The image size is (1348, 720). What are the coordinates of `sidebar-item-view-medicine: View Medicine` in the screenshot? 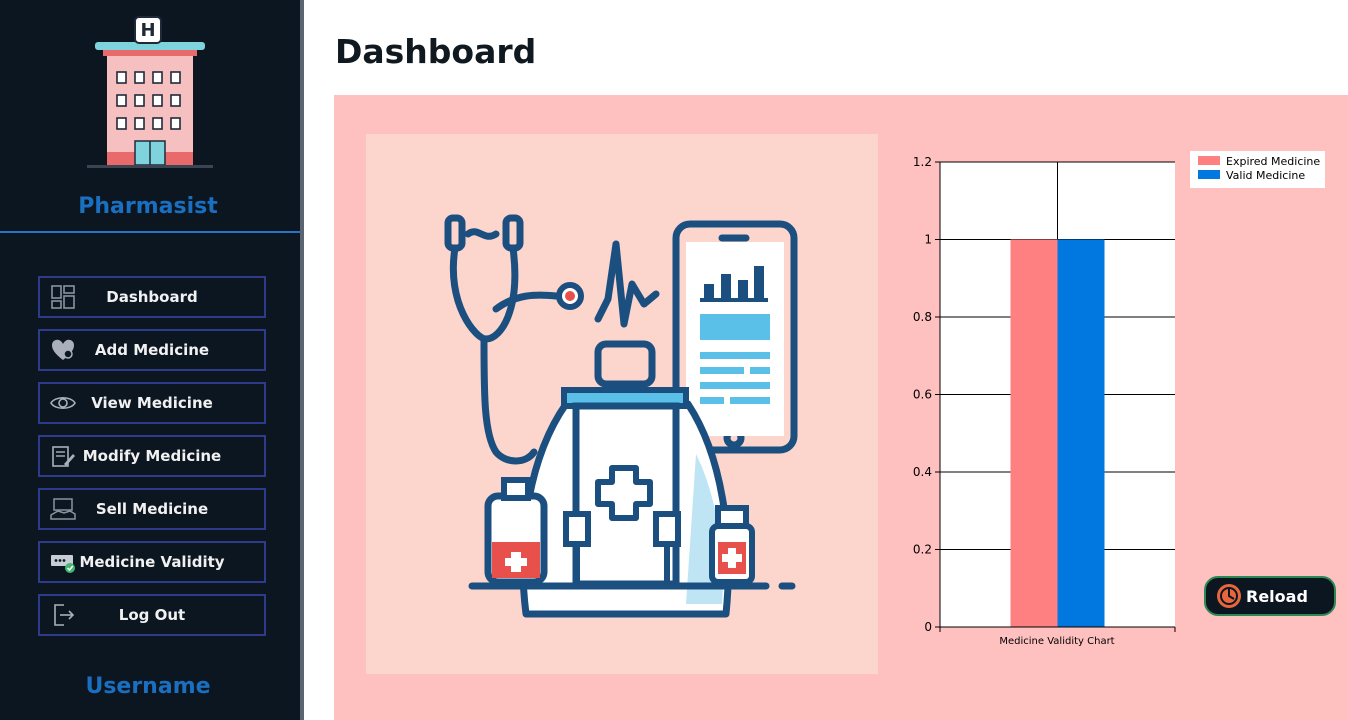 It's located at (152, 403).